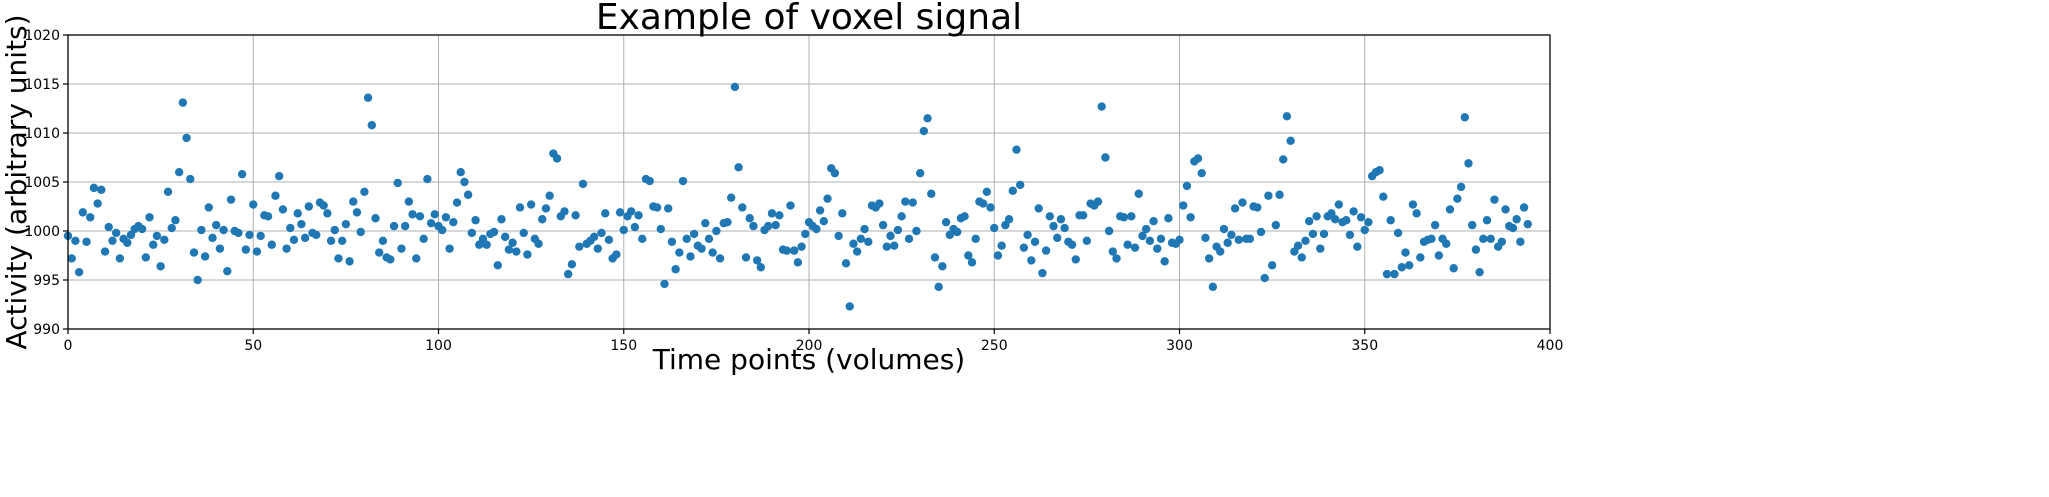 The width and height of the screenshot is (2049, 497). What do you see at coordinates (994, 346) in the screenshot?
I see `x-tick-label: 250` at bounding box center [994, 346].